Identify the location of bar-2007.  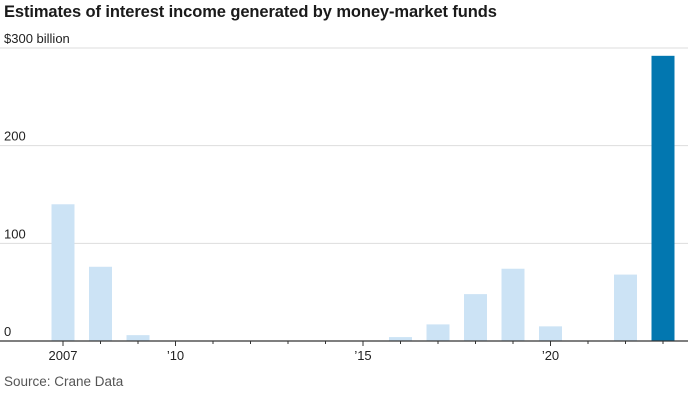
(63, 272).